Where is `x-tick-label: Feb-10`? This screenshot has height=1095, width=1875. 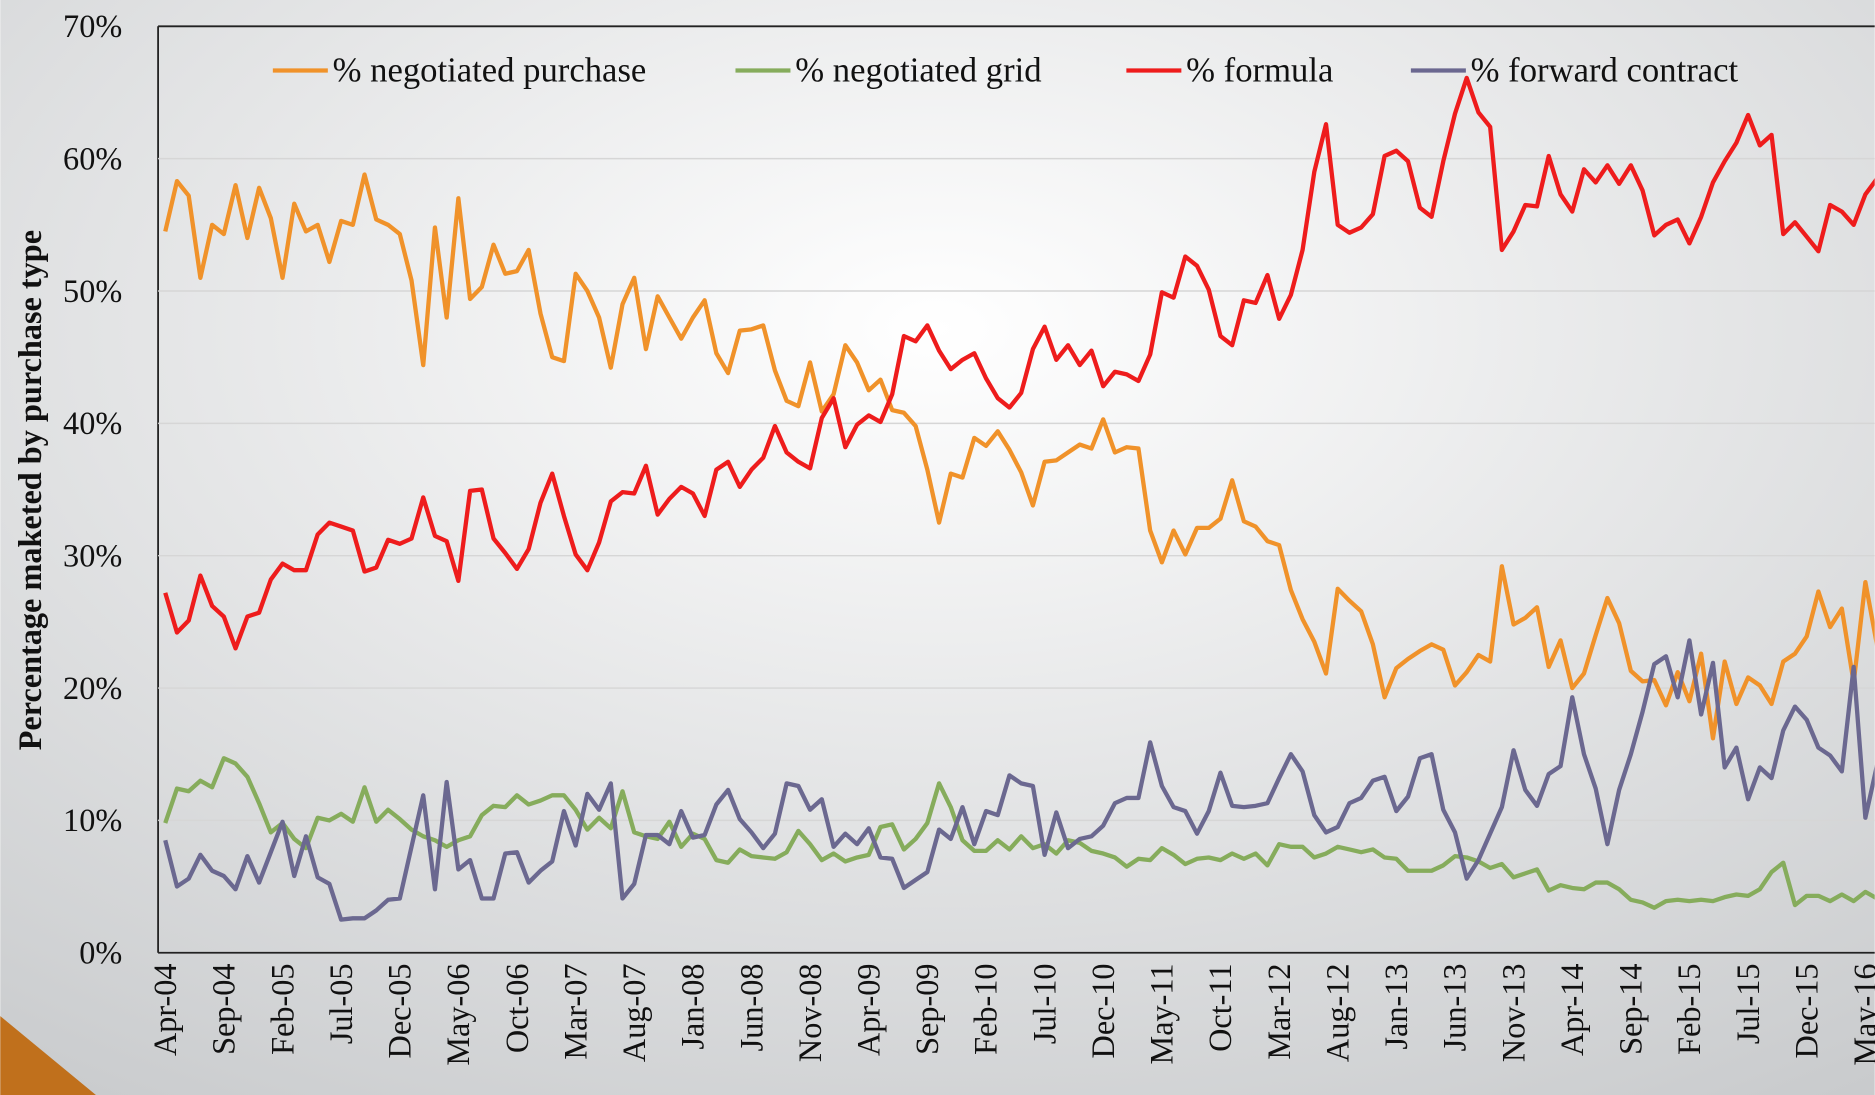 x-tick-label: Feb-10 is located at coordinates (986, 1009).